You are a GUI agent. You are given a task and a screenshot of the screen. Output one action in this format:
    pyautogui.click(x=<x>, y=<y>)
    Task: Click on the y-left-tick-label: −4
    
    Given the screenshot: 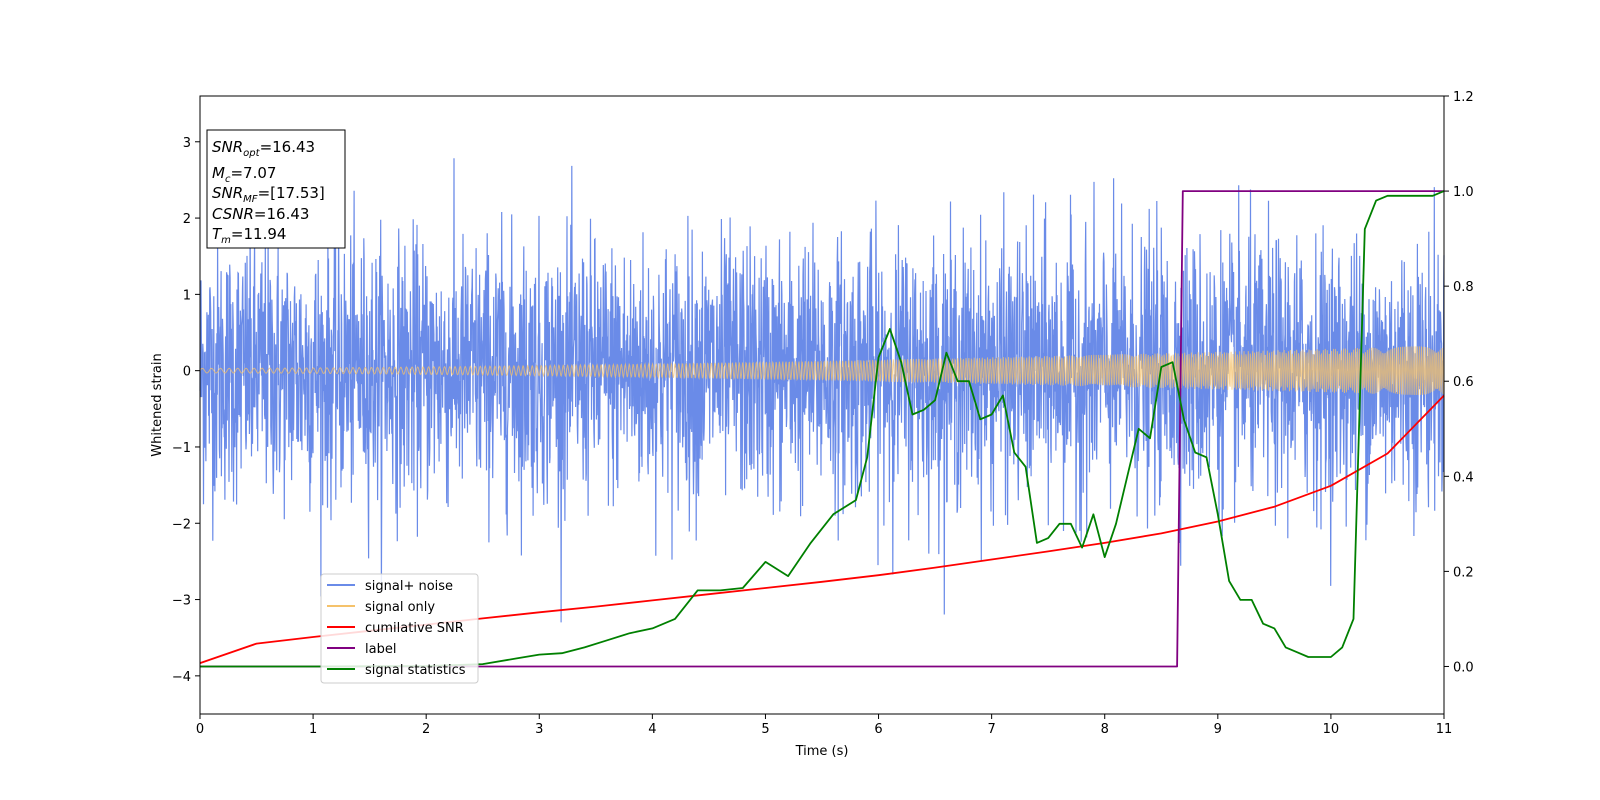 What is the action you would take?
    pyautogui.click(x=181, y=677)
    